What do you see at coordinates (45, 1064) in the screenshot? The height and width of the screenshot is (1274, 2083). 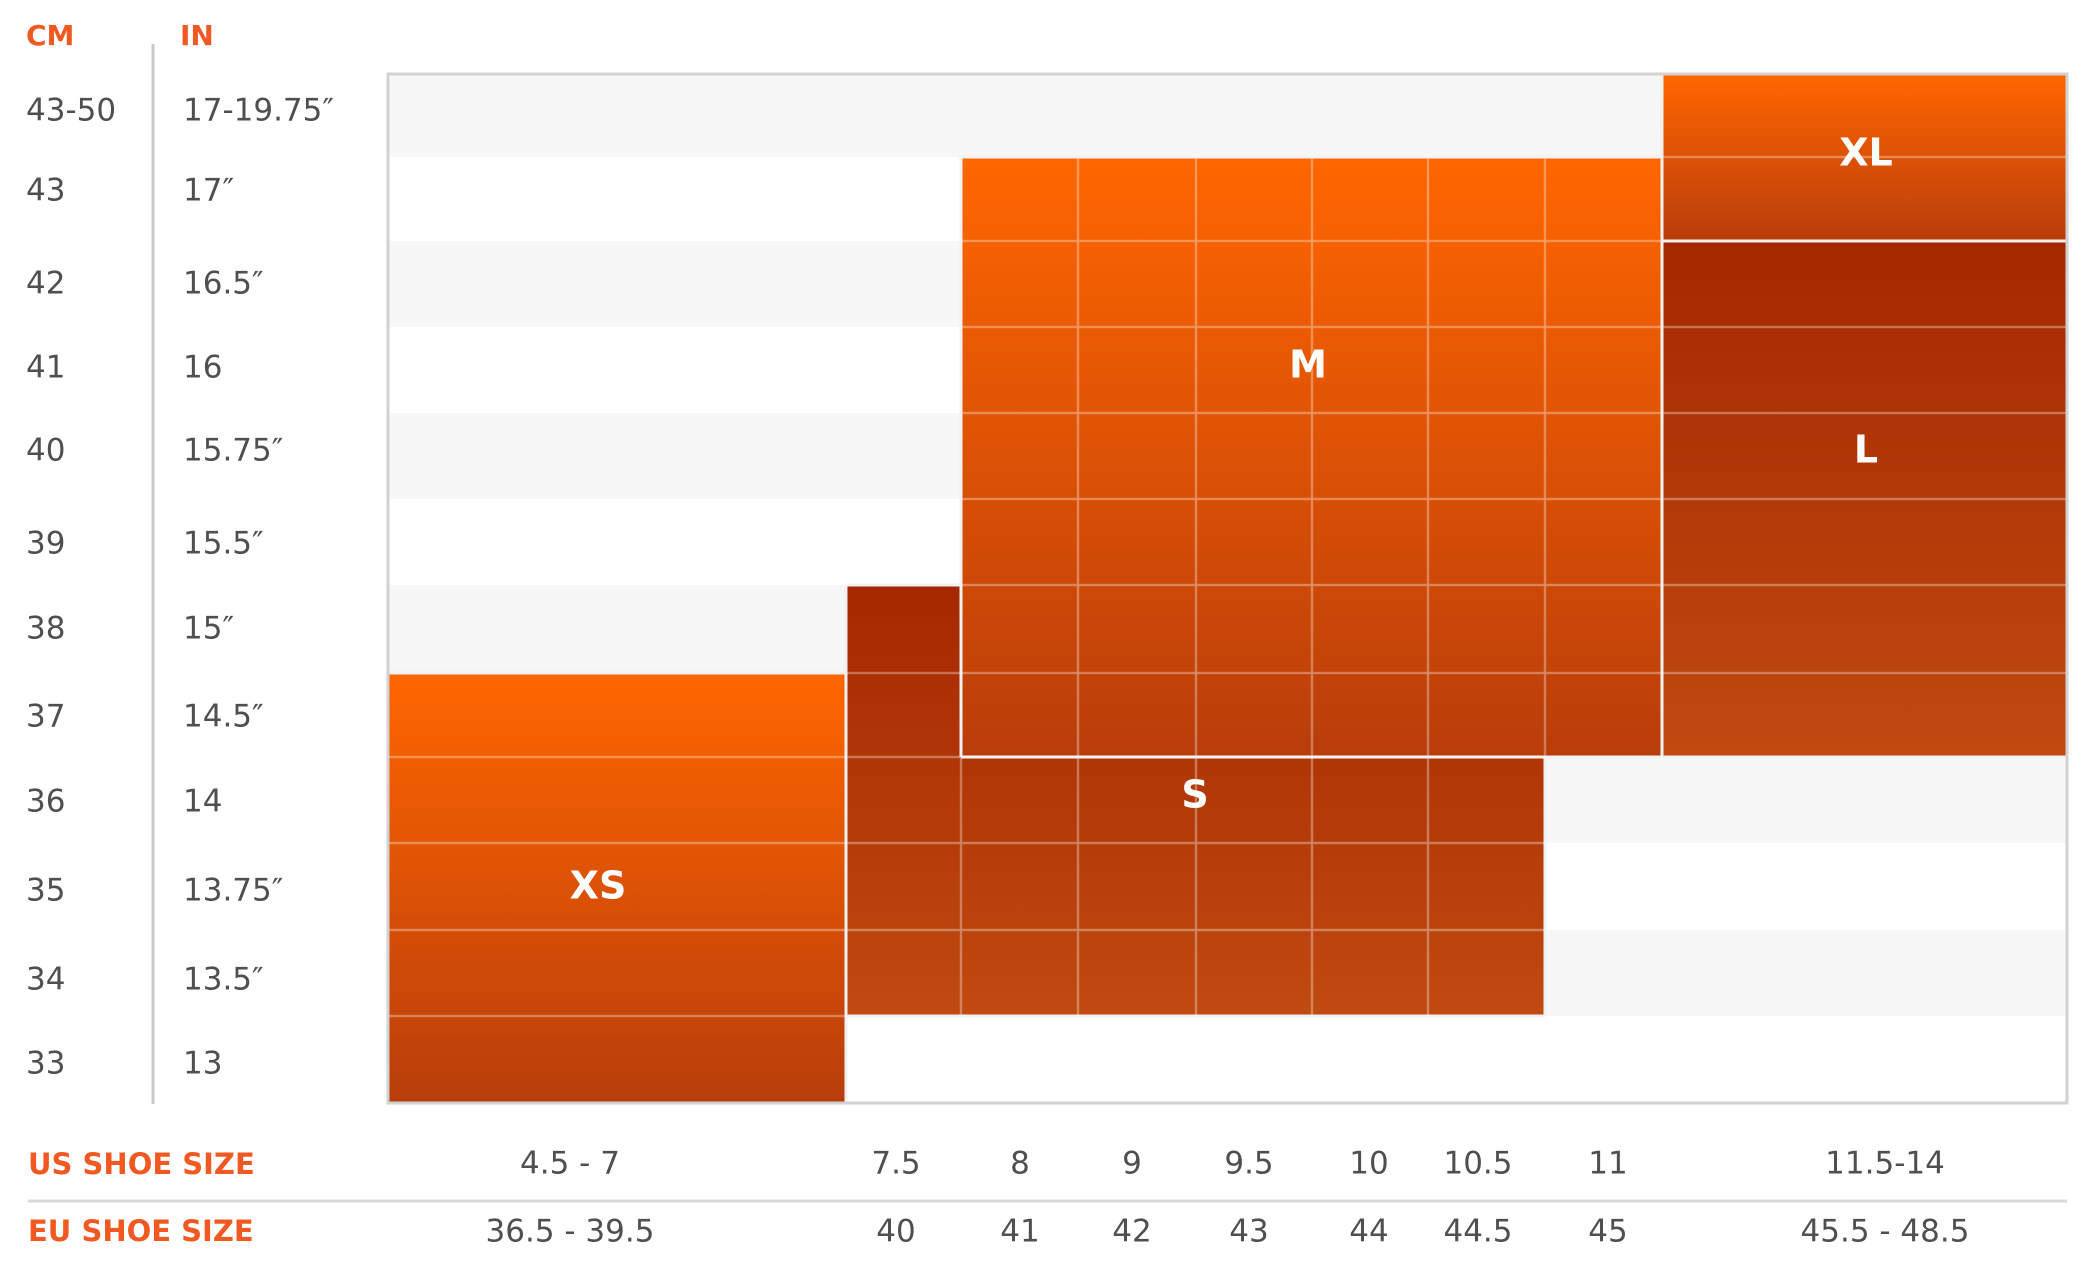 I see `cm-tick-label: 33` at bounding box center [45, 1064].